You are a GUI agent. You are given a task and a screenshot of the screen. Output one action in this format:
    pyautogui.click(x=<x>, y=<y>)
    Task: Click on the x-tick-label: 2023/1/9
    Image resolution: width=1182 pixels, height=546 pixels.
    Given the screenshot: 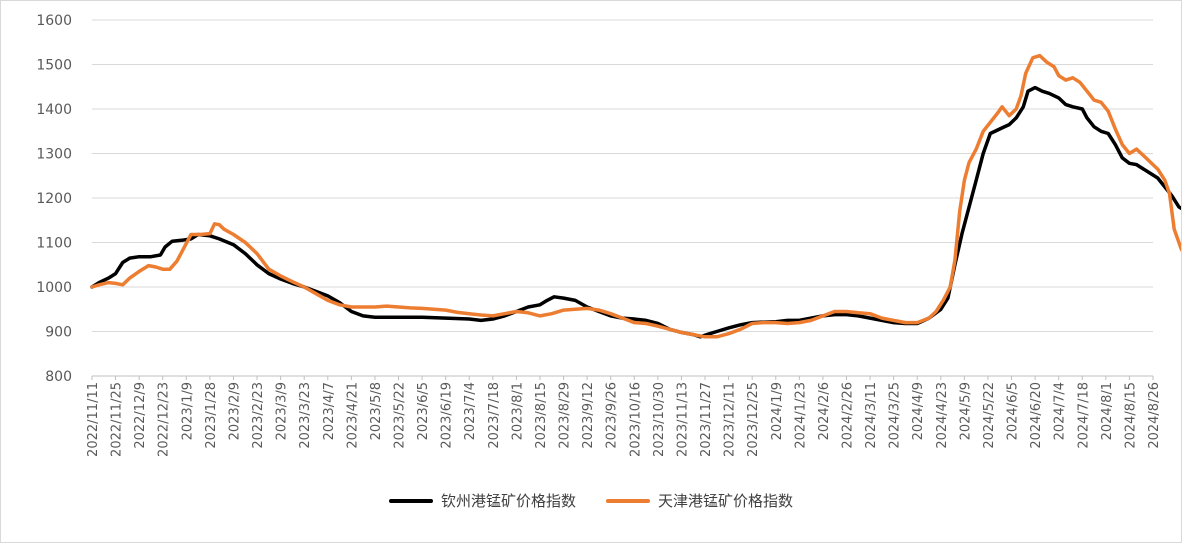 What is the action you would take?
    pyautogui.click(x=187, y=411)
    